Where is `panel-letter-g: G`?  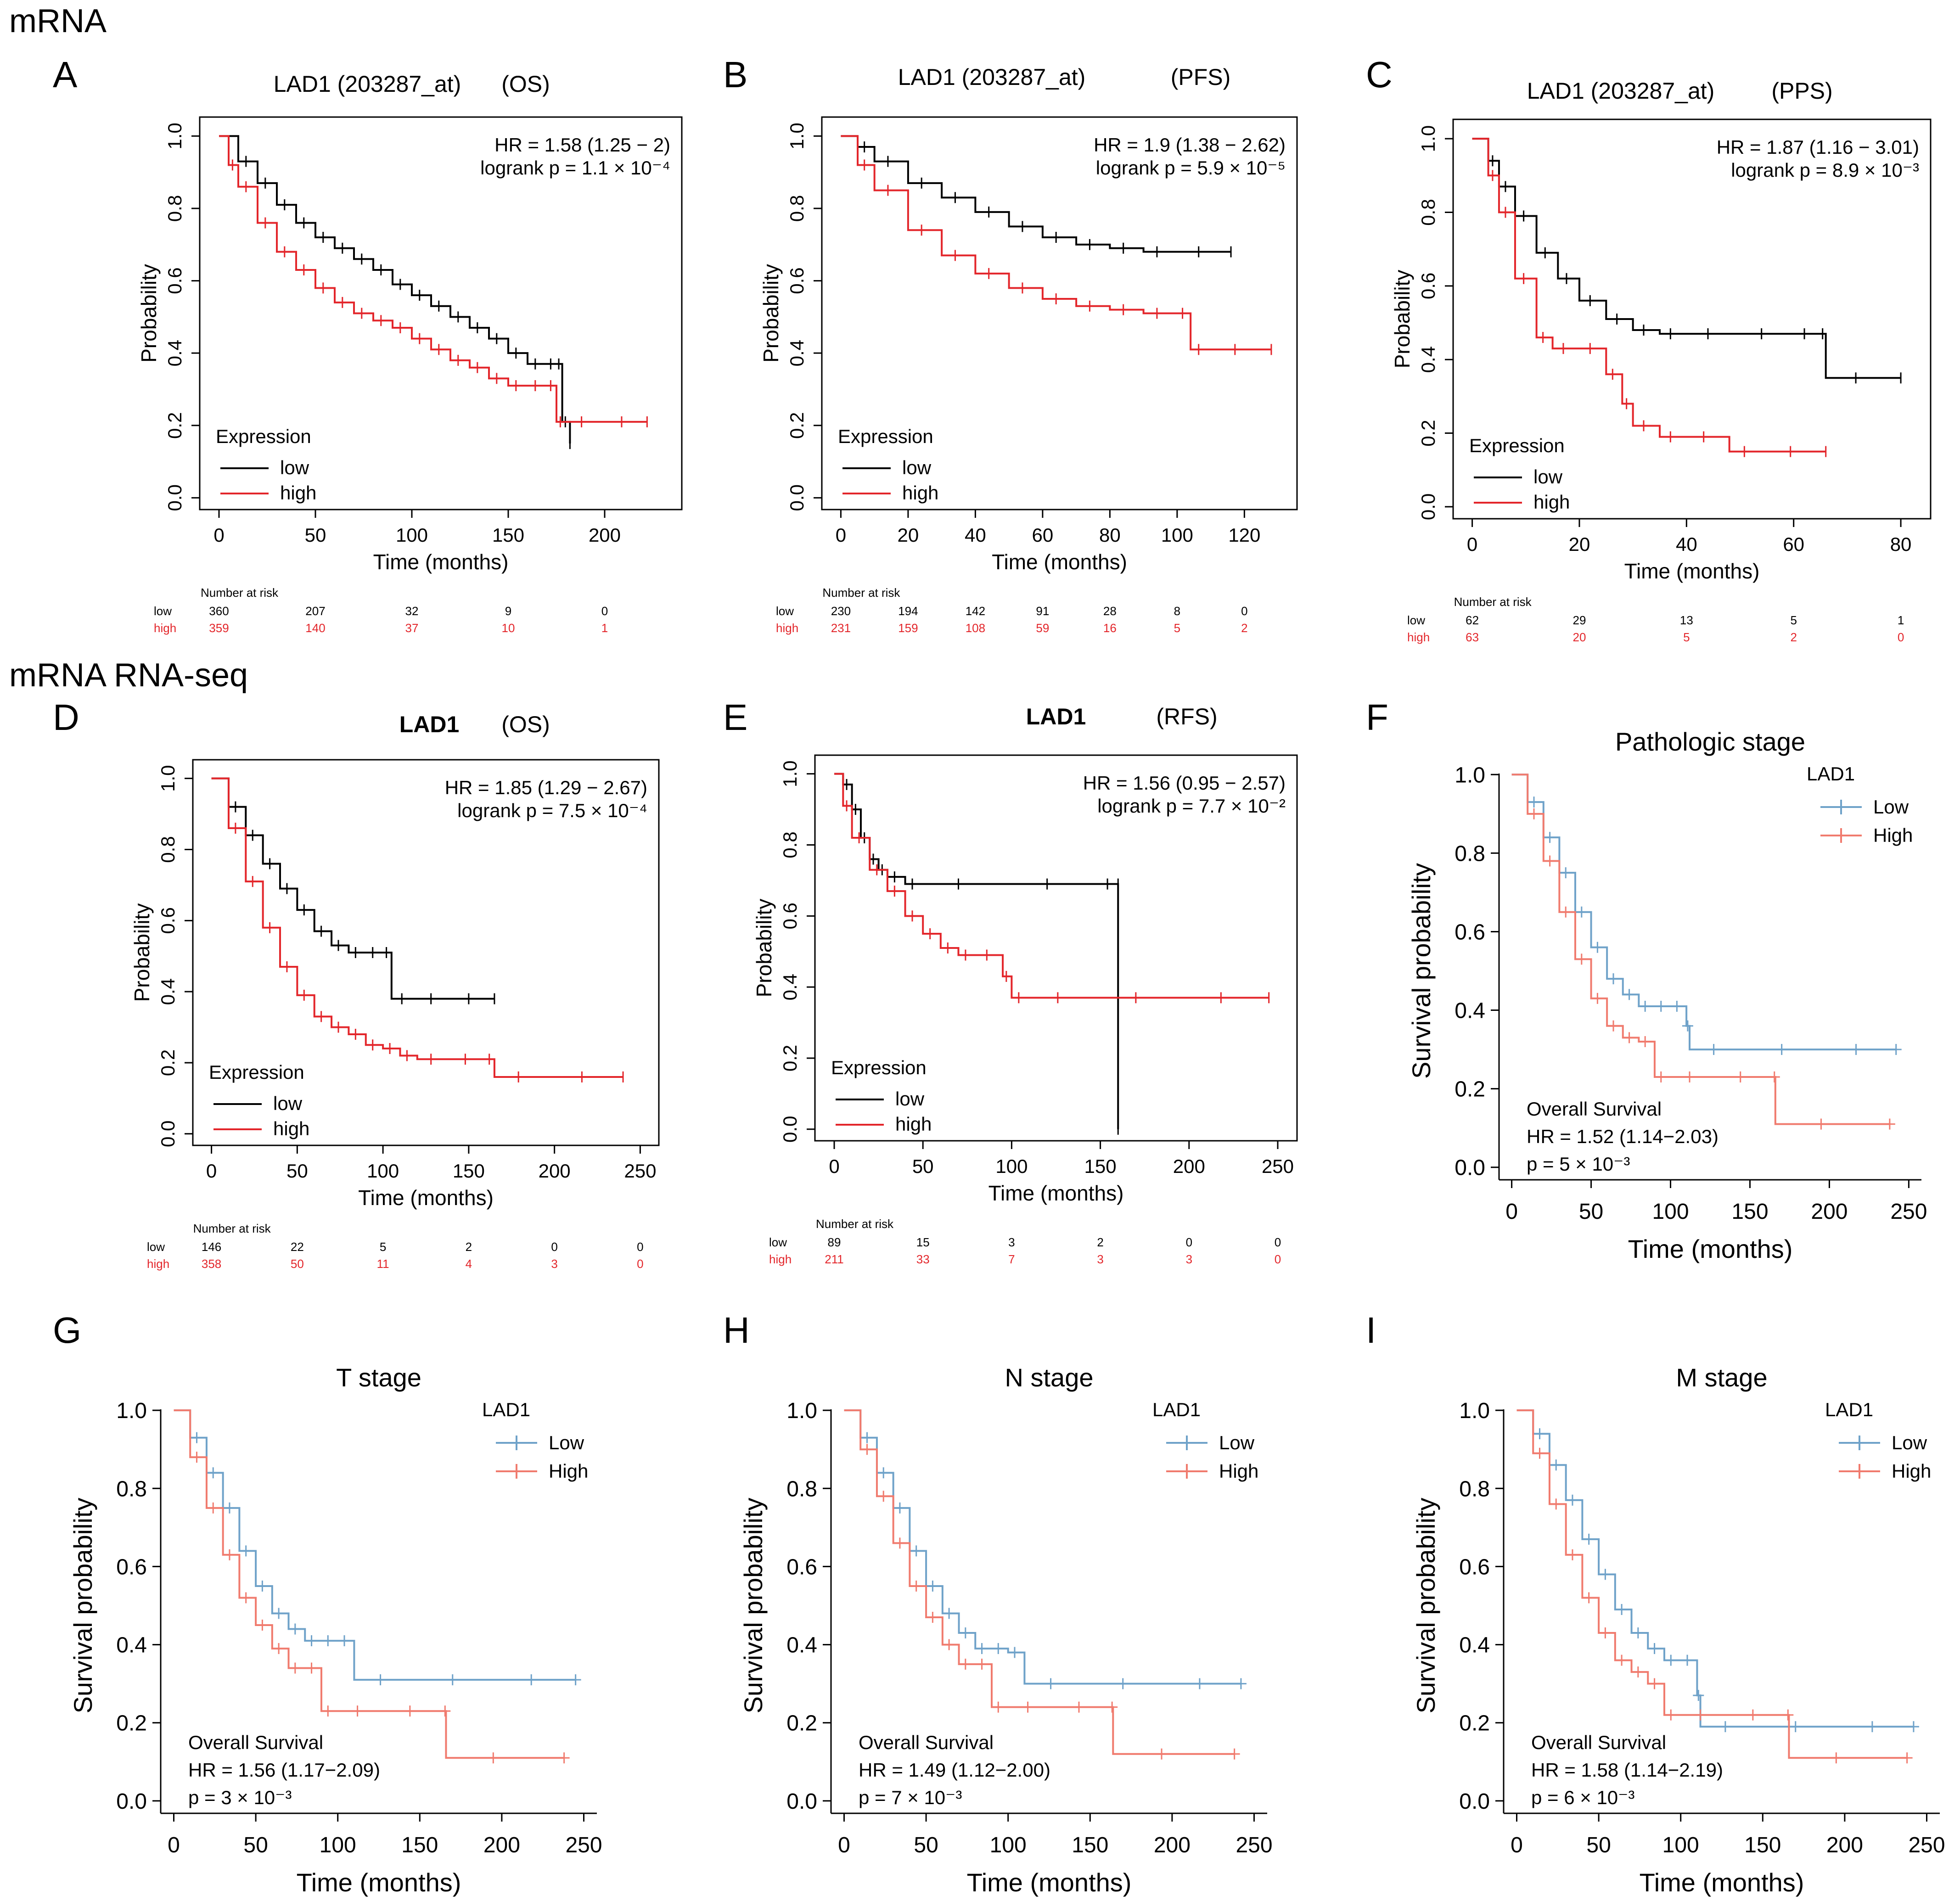
panel-letter-g: G is located at coordinates (67, 1330).